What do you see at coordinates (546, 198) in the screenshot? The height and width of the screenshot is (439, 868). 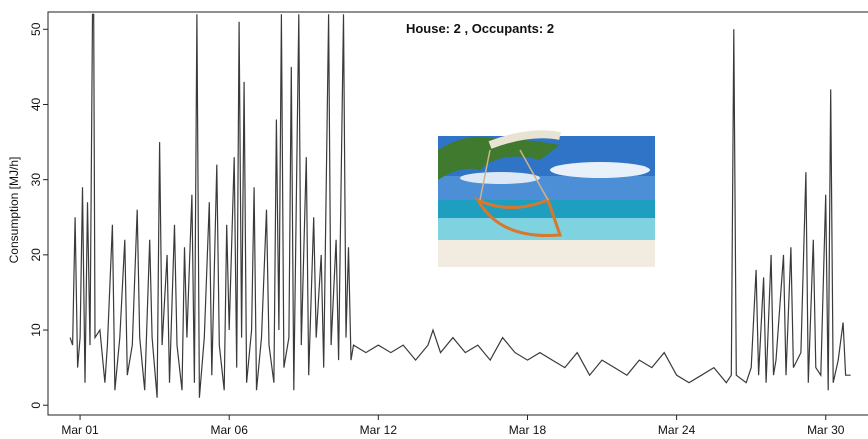 I see `photo` at bounding box center [546, 198].